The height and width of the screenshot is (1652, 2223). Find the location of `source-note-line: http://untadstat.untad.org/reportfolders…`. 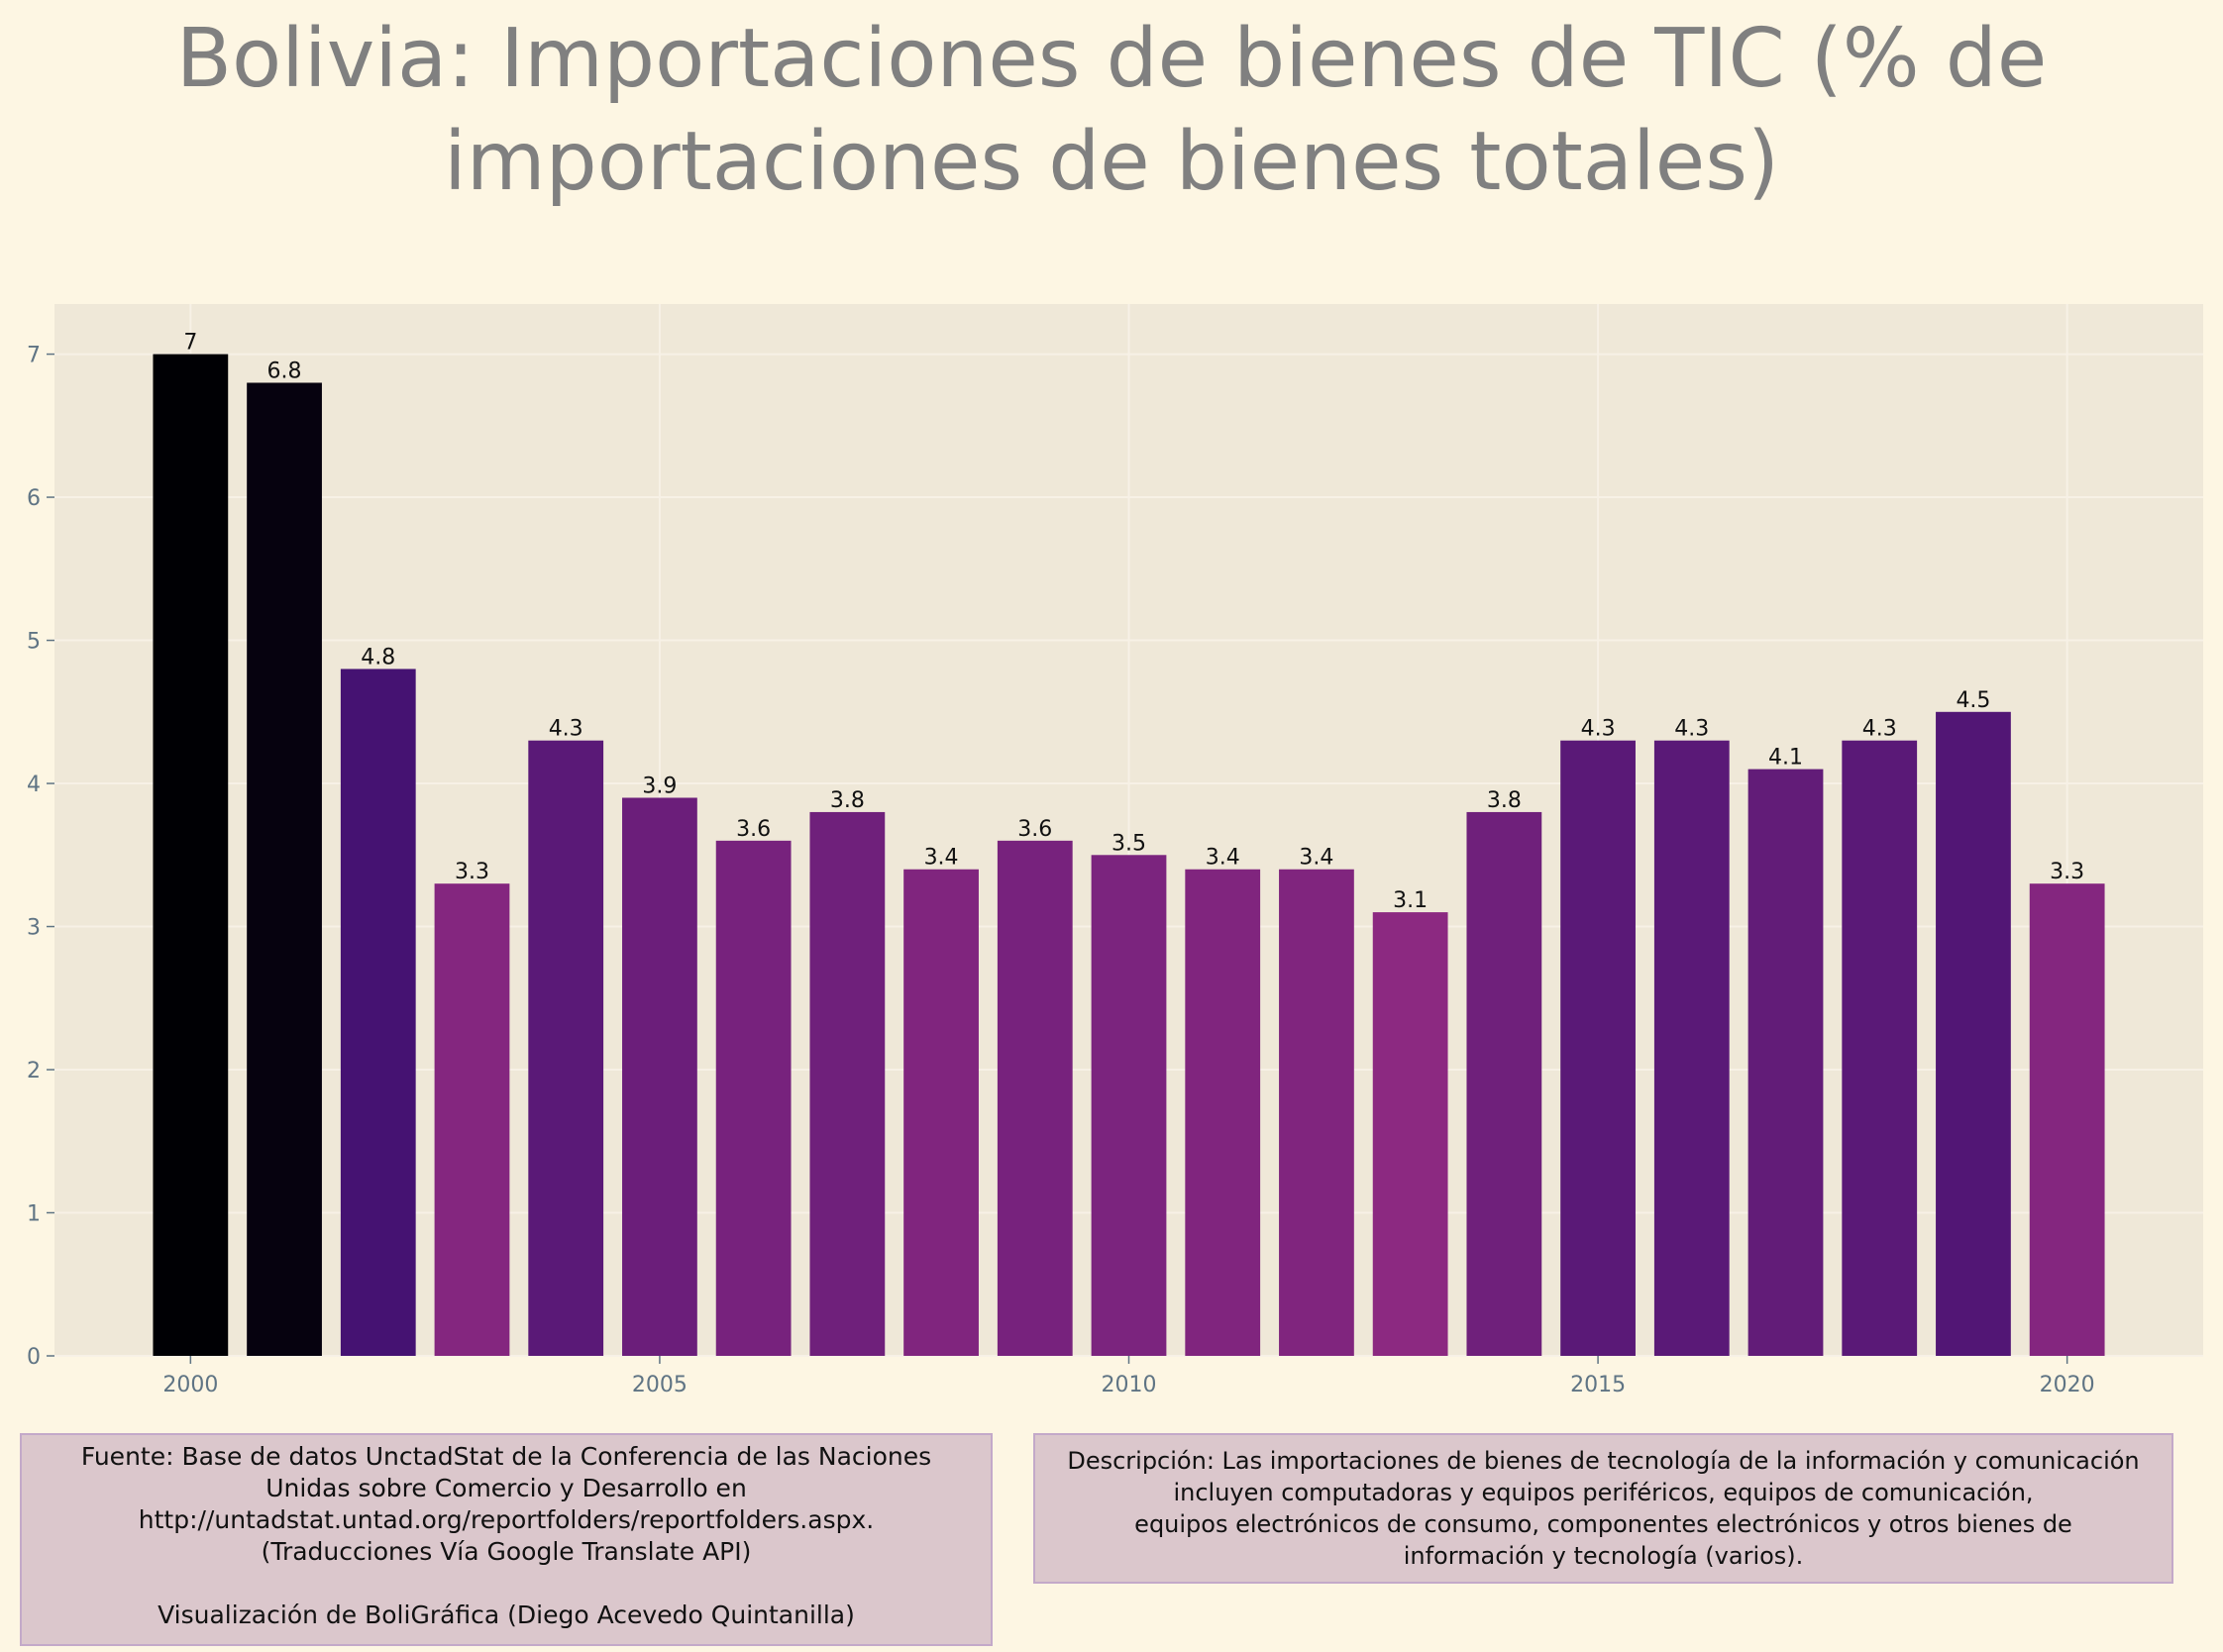

source-note-line: http://untadstat.untad.org/reportfolders… is located at coordinates (506, 1520).